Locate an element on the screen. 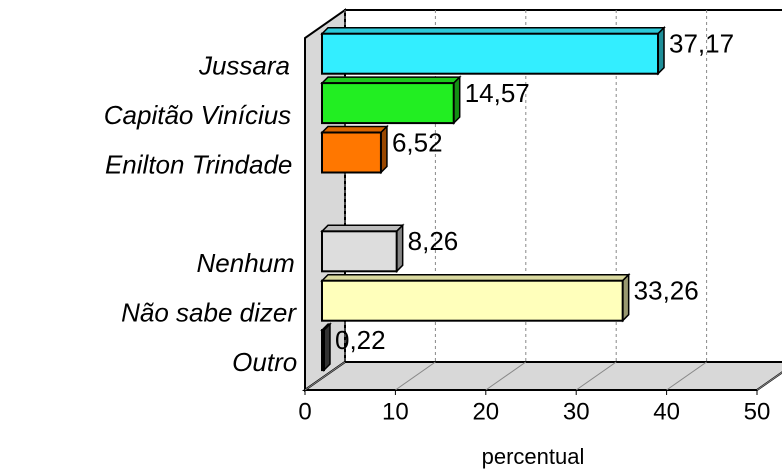 The height and width of the screenshot is (474, 782). value-label: 8,26 is located at coordinates (433, 241).